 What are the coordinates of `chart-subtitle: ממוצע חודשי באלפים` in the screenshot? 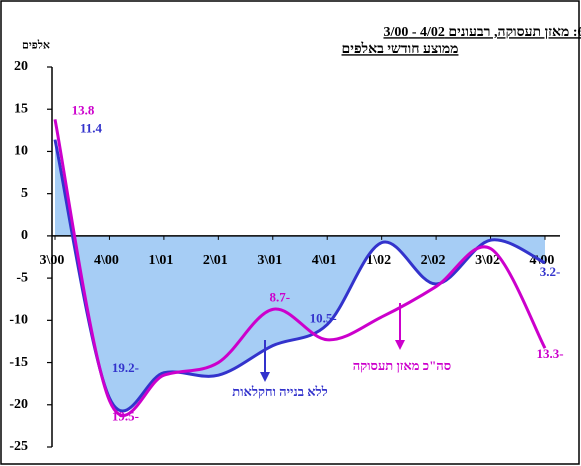 It's located at (400, 49).